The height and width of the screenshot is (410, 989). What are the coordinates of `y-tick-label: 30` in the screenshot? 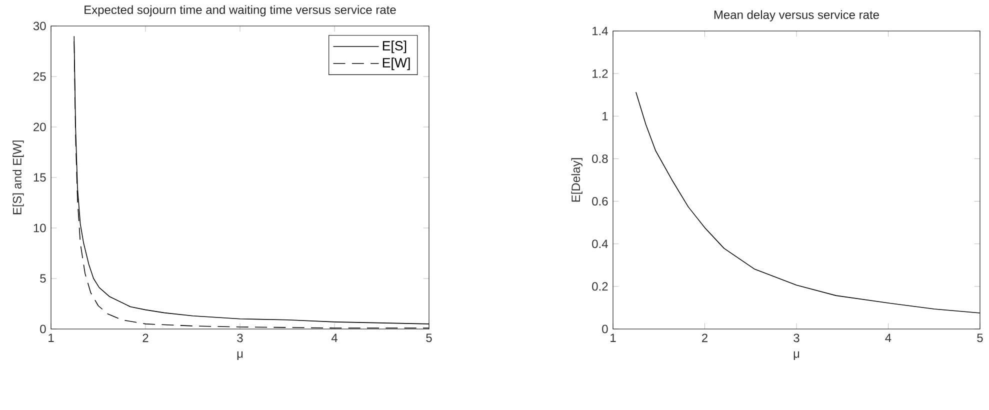 It's located at (39, 26).